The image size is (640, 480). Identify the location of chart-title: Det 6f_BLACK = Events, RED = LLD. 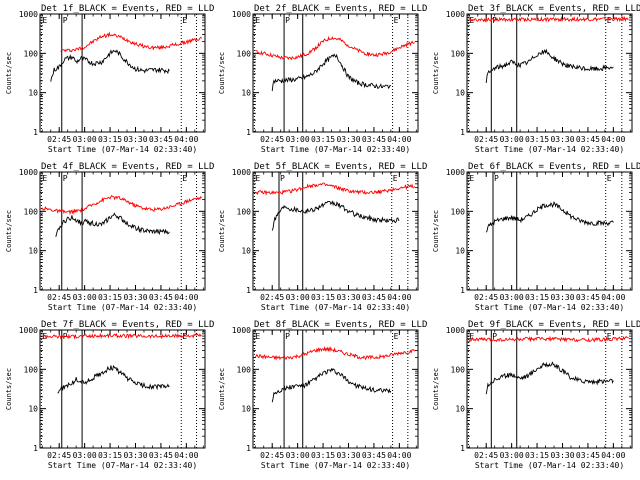
(554, 167).